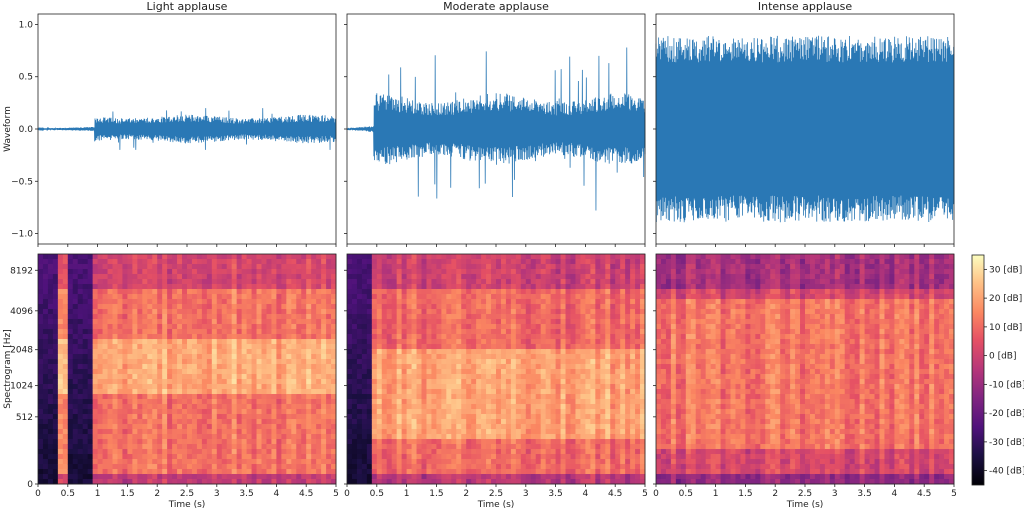 This screenshot has width=1024, height=512. What do you see at coordinates (1003, 357) in the screenshot?
I see `colorbar-tick-label: 0 [dB]` at bounding box center [1003, 357].